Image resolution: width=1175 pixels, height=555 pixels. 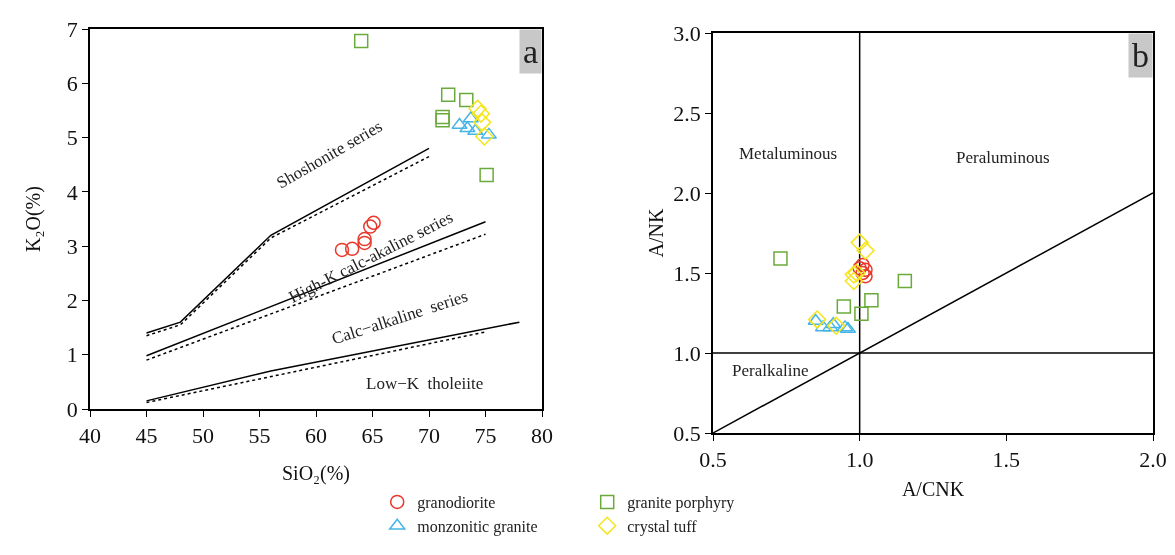 I want to click on x-tick-label: 75, so click(x=485, y=436).